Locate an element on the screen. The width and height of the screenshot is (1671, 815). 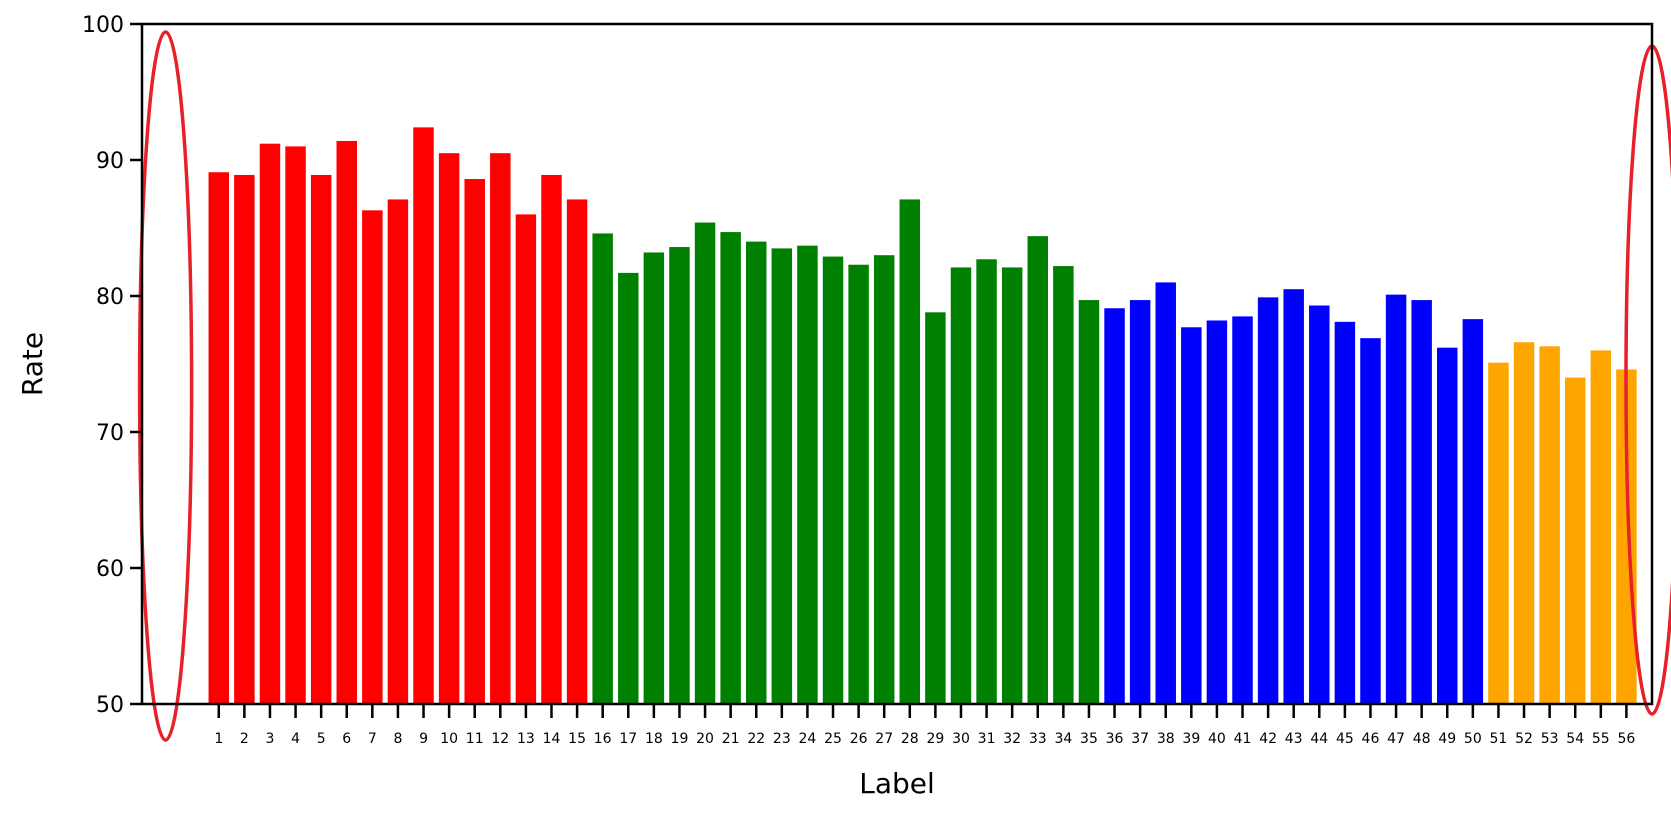
x-tick-label: 42 is located at coordinates (1268, 739).